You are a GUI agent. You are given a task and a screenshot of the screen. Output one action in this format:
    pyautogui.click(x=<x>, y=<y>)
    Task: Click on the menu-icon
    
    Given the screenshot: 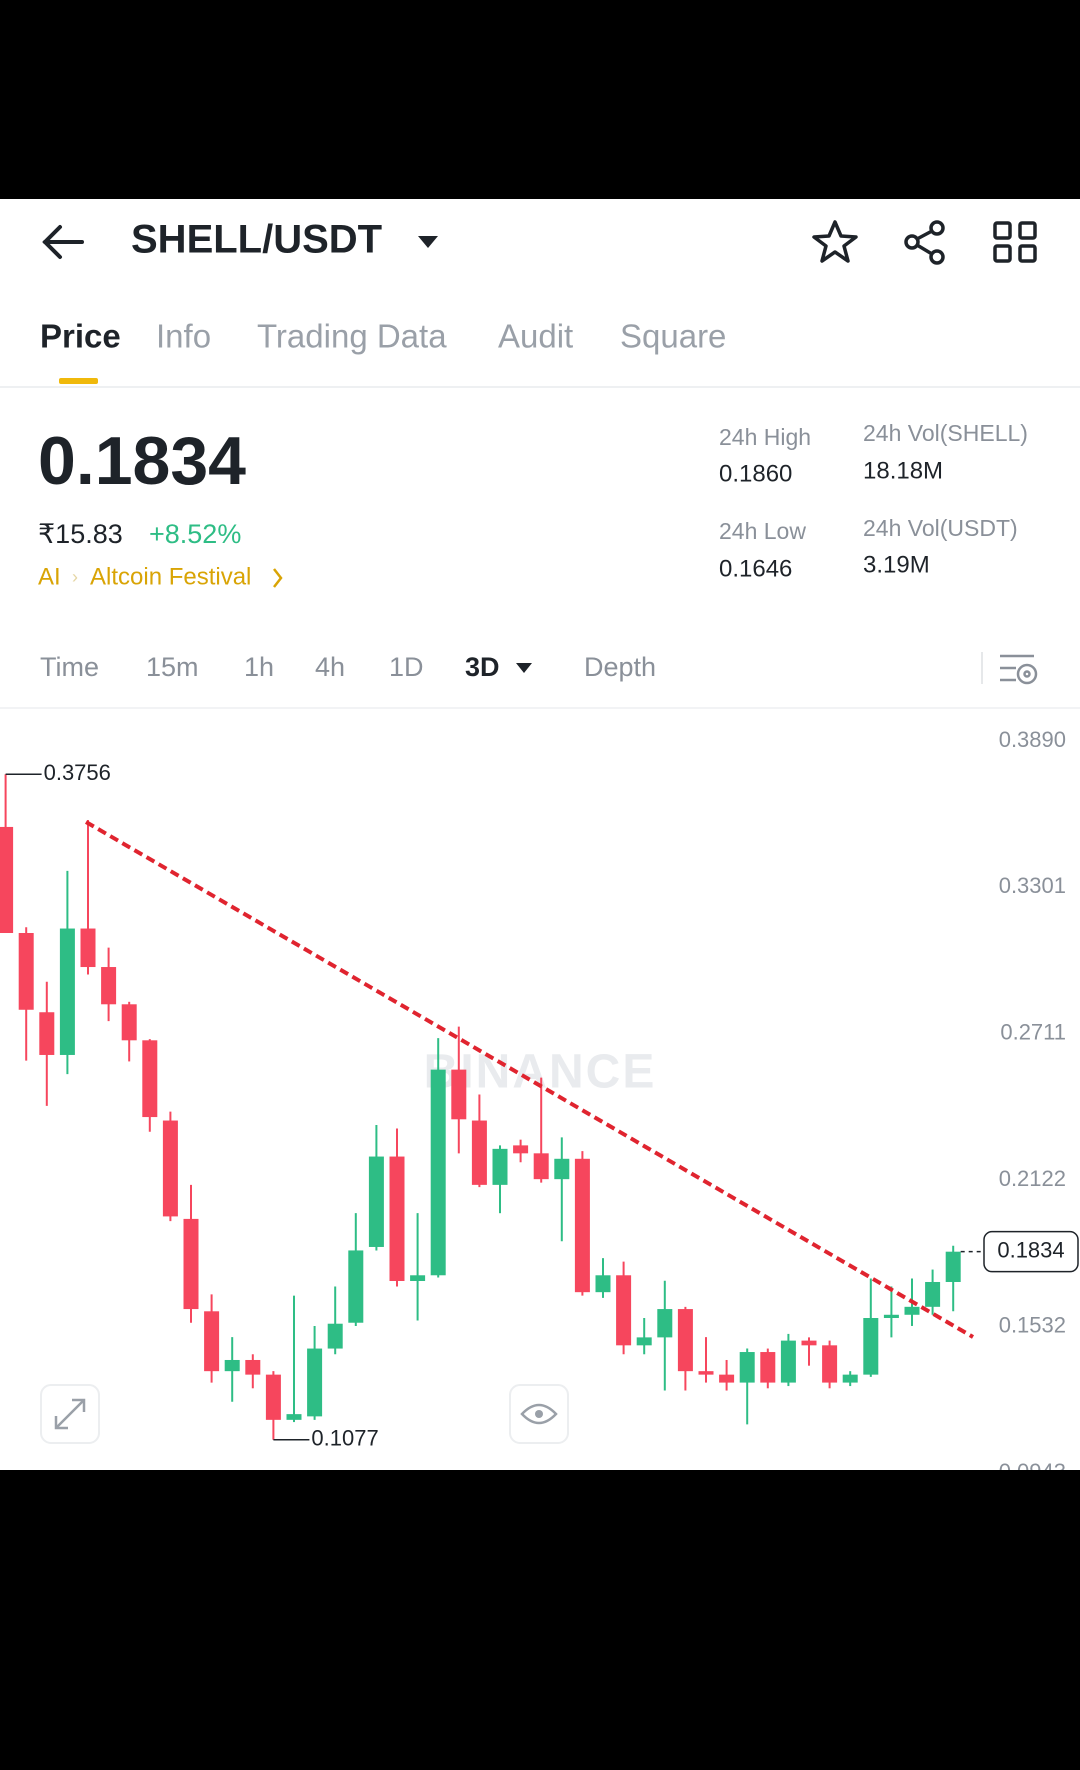 What is the action you would take?
    pyautogui.click(x=1015, y=242)
    